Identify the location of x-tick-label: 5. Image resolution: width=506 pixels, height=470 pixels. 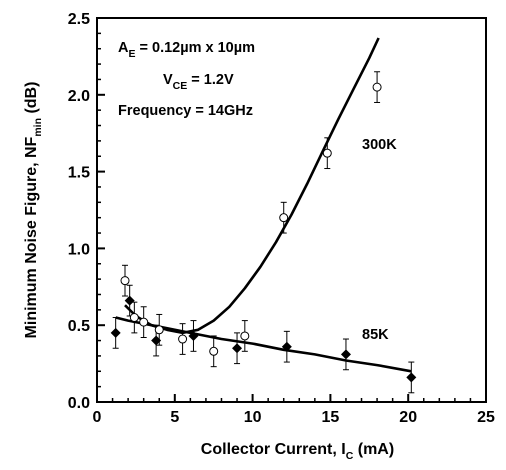
(174, 417).